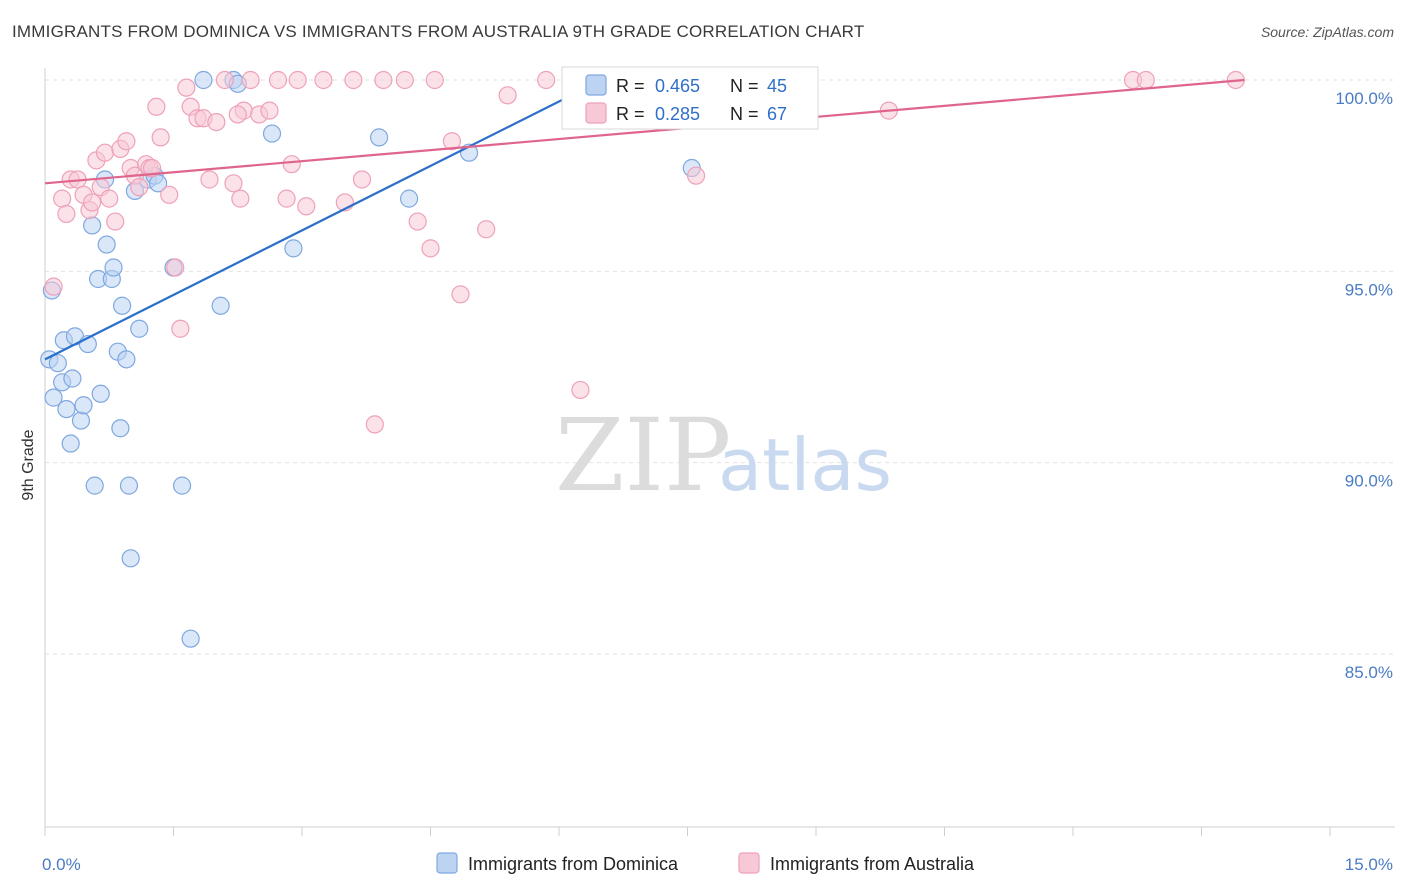  Describe the element at coordinates (744, 86) in the screenshot. I see `legend-n-label-0: N =` at that location.